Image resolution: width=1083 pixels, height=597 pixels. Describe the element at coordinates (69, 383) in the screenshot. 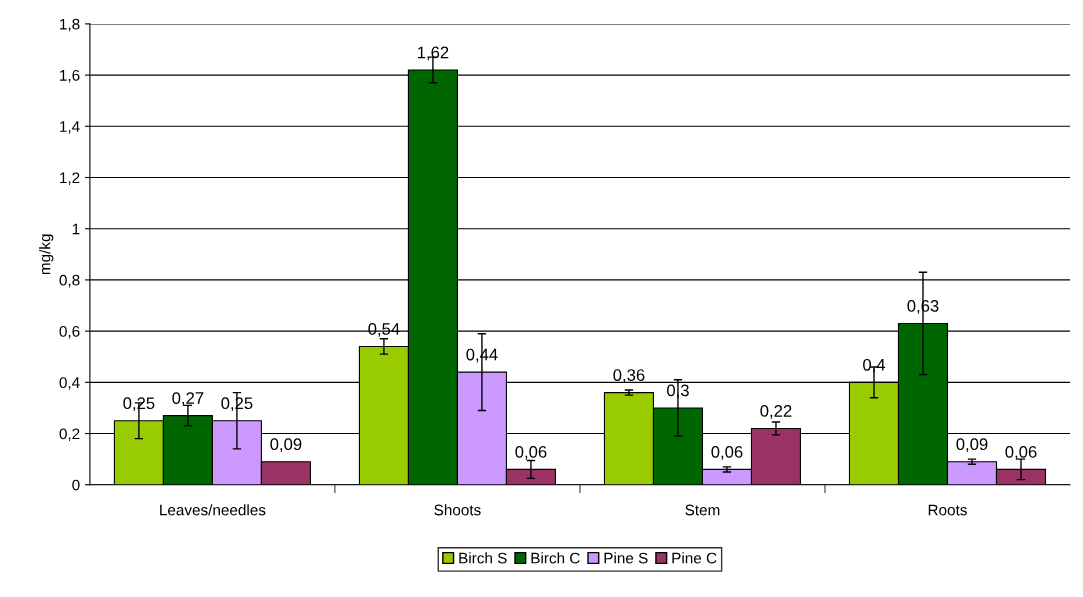

I see `y-tick-label: 0,4` at that location.